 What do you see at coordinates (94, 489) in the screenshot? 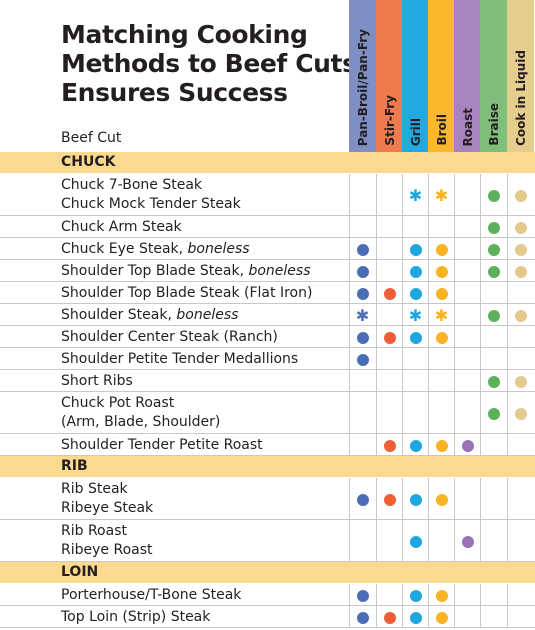
I see `beef-cut-name: Rib Steak` at bounding box center [94, 489].